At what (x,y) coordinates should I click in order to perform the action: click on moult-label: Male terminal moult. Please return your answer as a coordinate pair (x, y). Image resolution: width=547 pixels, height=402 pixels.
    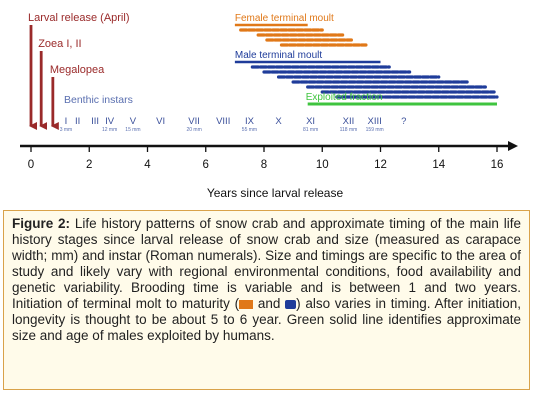
    Looking at the image, I should click on (278, 55).